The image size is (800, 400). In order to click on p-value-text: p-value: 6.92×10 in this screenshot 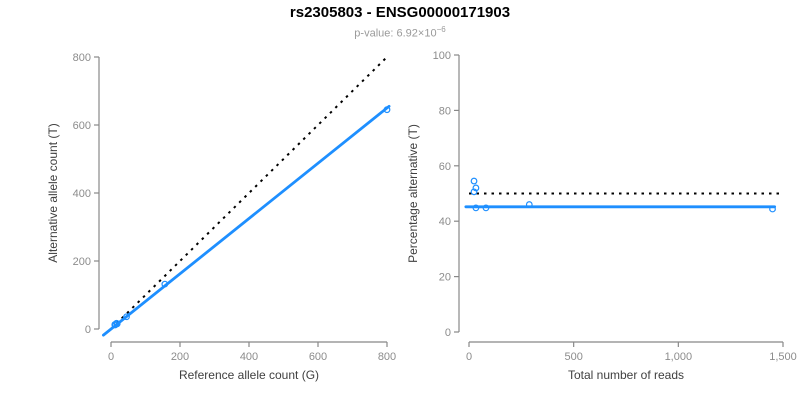, I will do `click(395, 33)`.